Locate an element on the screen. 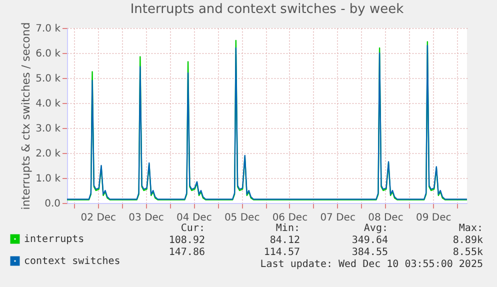 The height and width of the screenshot is (287, 497). text: 8.55k is located at coordinates (467, 252).